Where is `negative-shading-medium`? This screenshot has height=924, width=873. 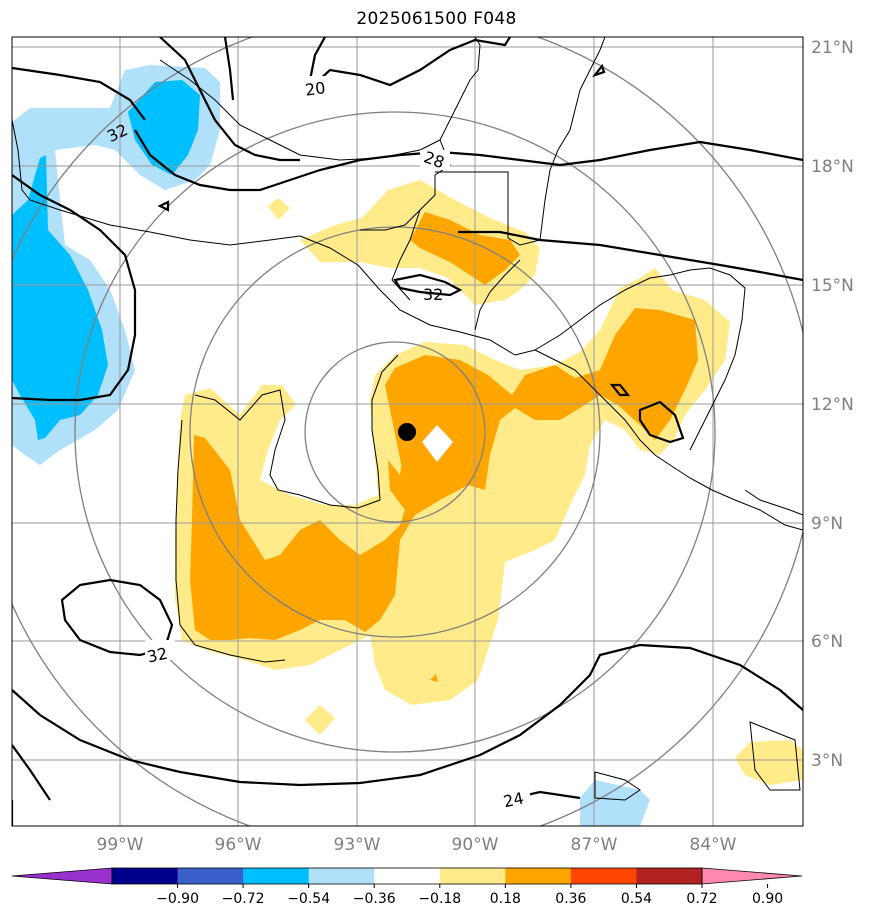 negative-shading-medium is located at coordinates (106, 260).